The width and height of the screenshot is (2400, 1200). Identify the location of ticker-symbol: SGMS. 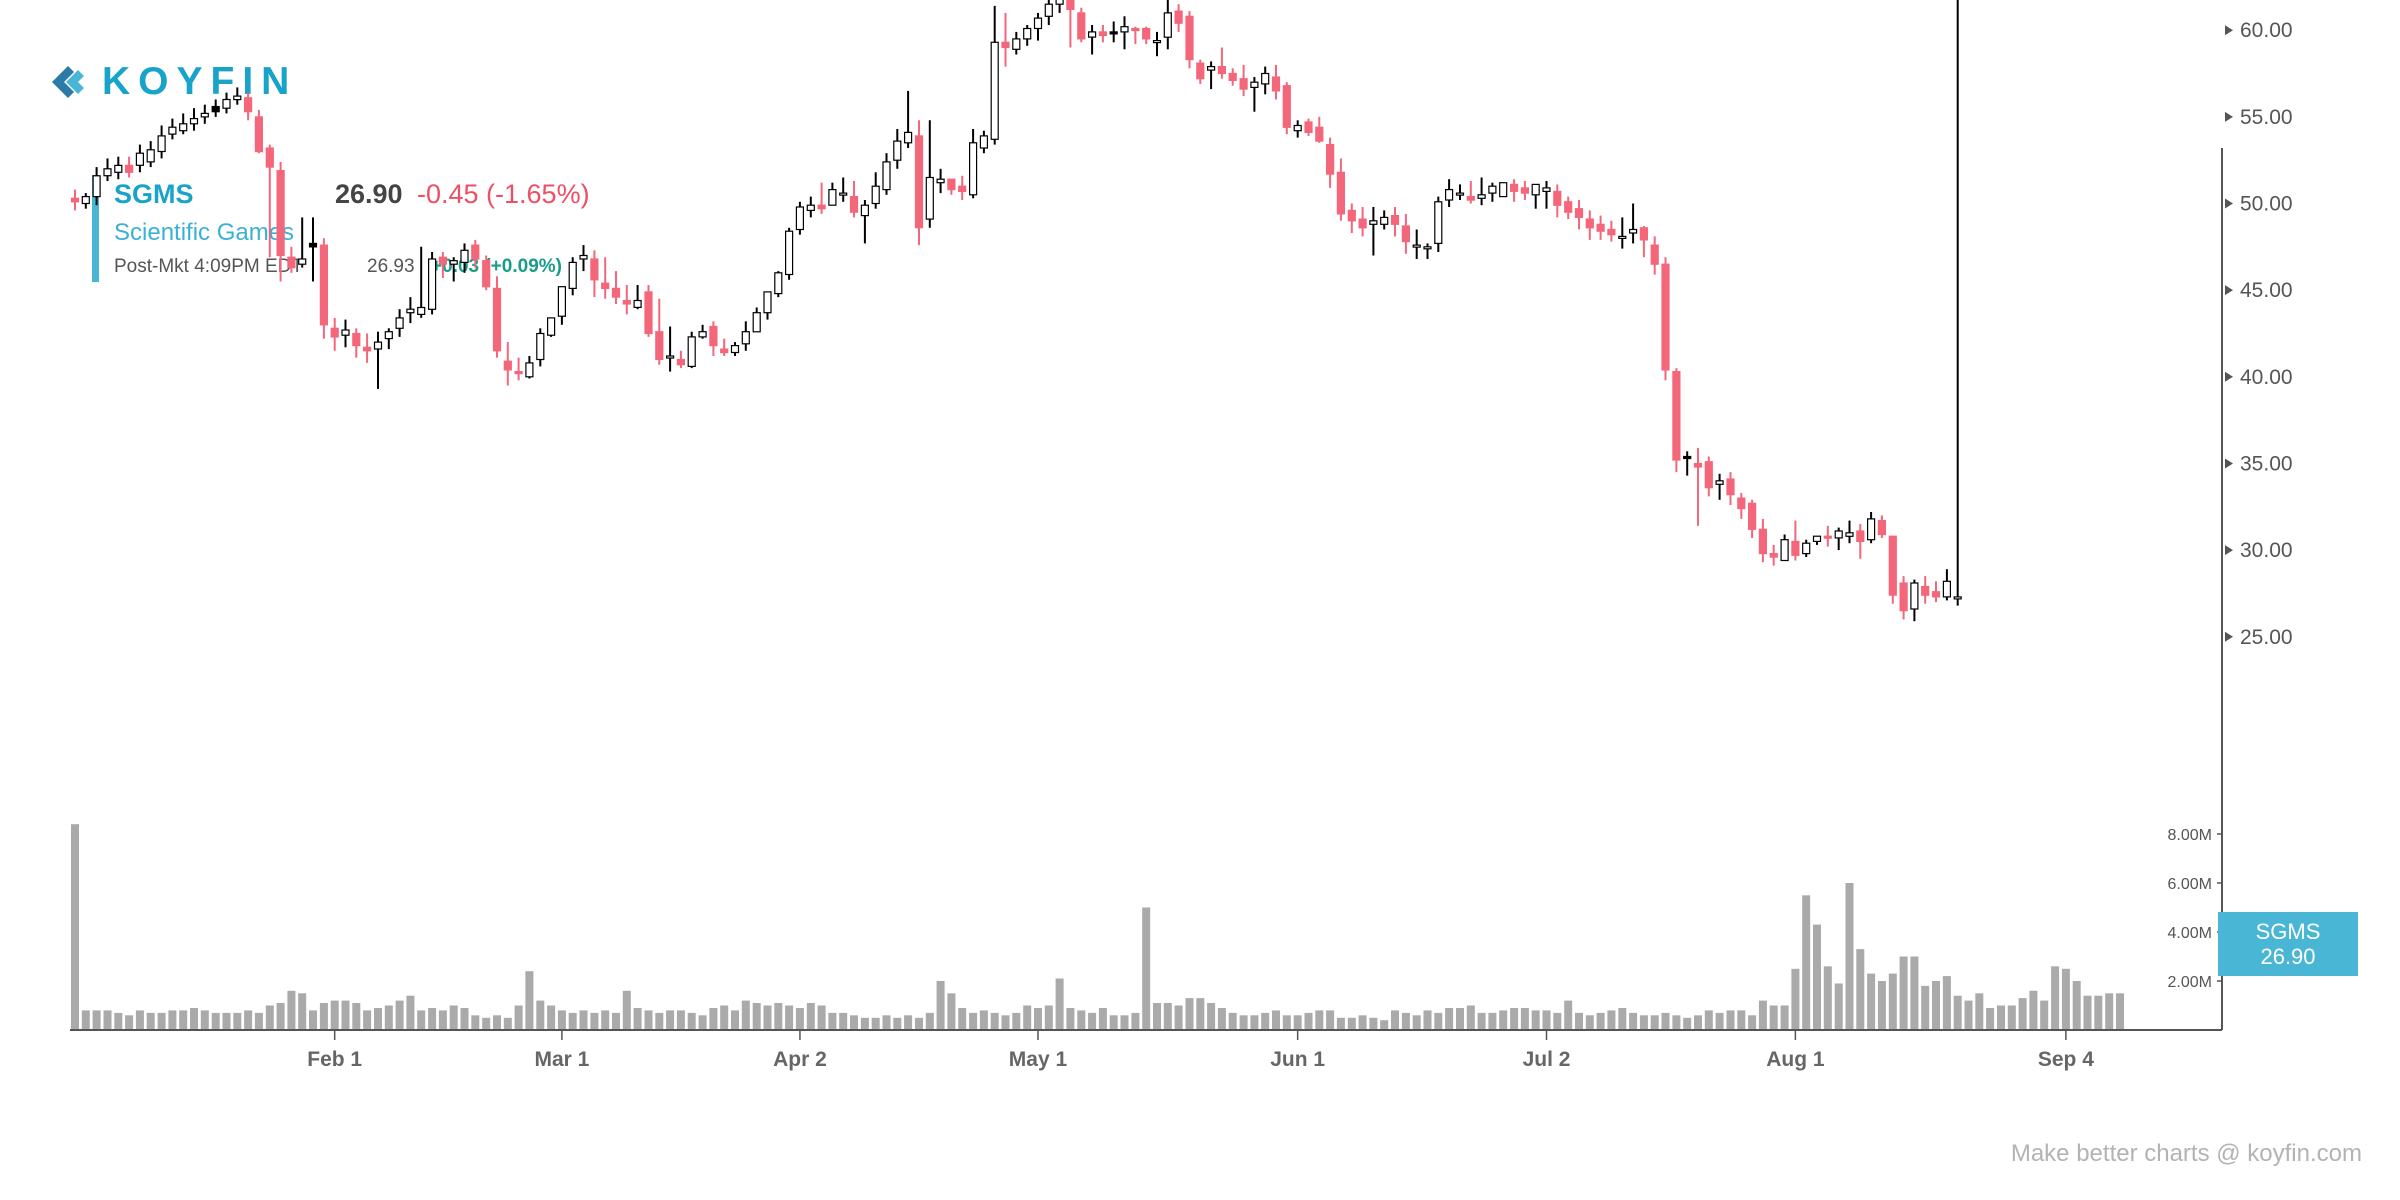
(154, 194).